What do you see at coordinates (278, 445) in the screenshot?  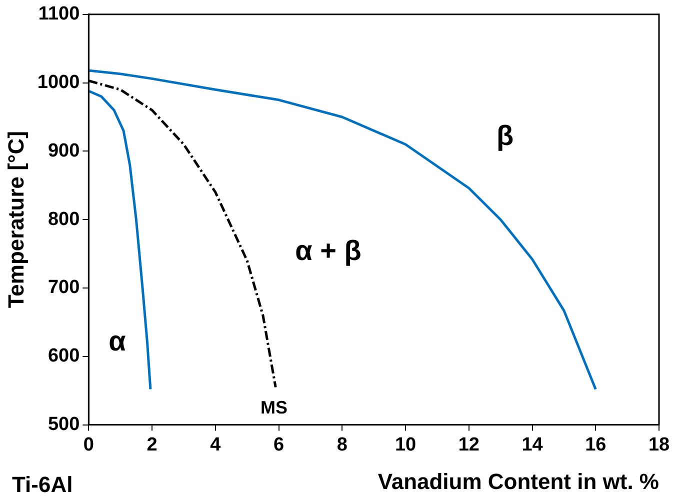 I see `x-tick-label: 6` at bounding box center [278, 445].